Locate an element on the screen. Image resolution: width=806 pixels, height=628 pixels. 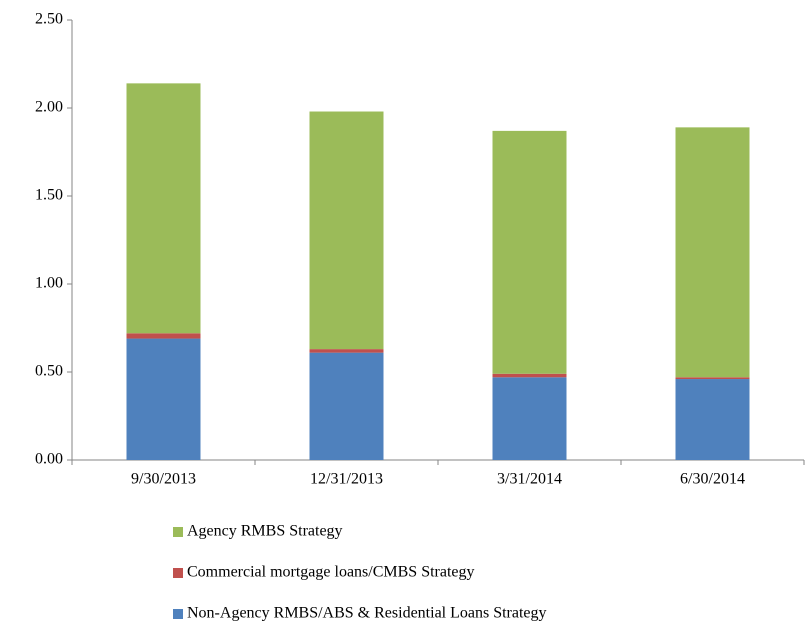
legend-label: Agency RMBS Strategy is located at coordinates (265, 531).